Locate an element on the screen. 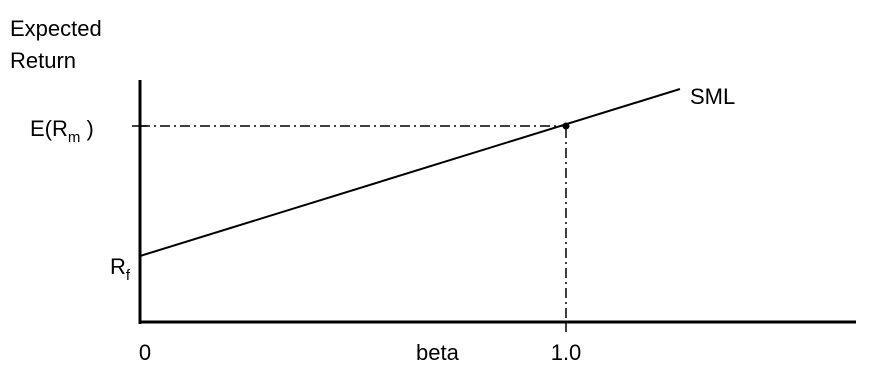 The width and height of the screenshot is (870, 369). market-return-tick-label: E(Rm ) is located at coordinates (62, 131).